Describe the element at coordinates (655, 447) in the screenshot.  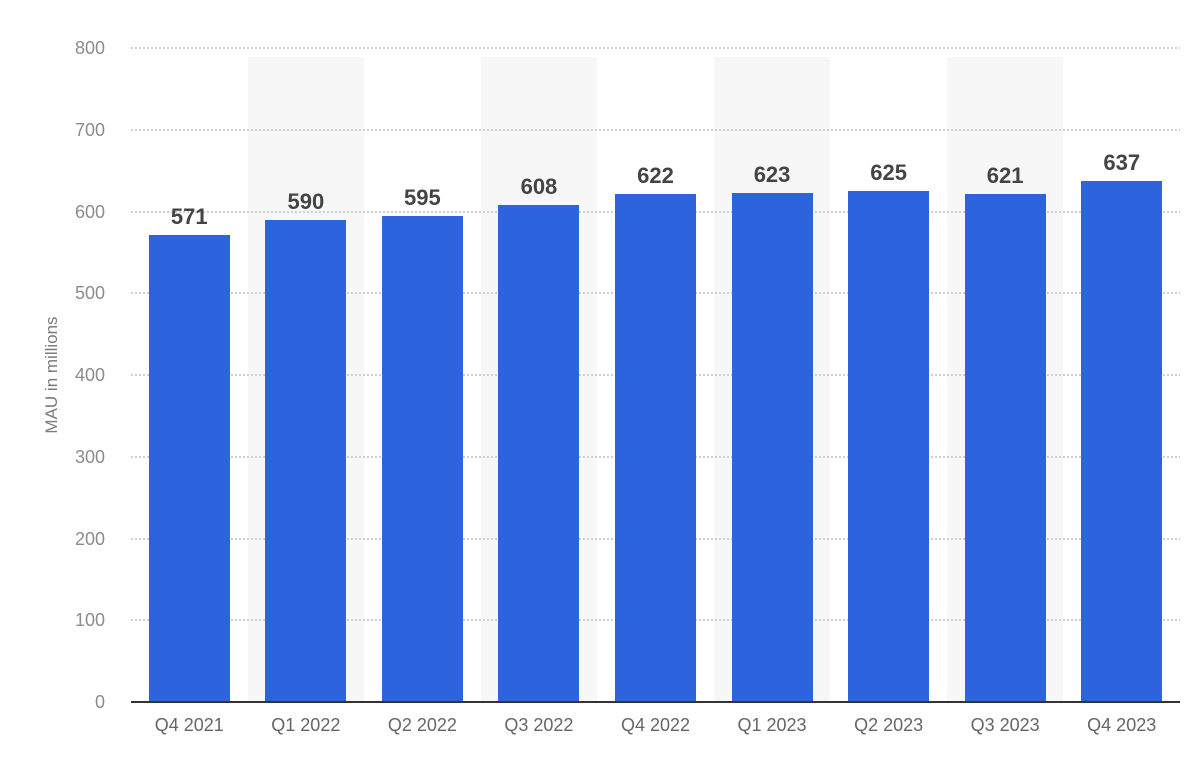
I see `bar-q4-2022` at that location.